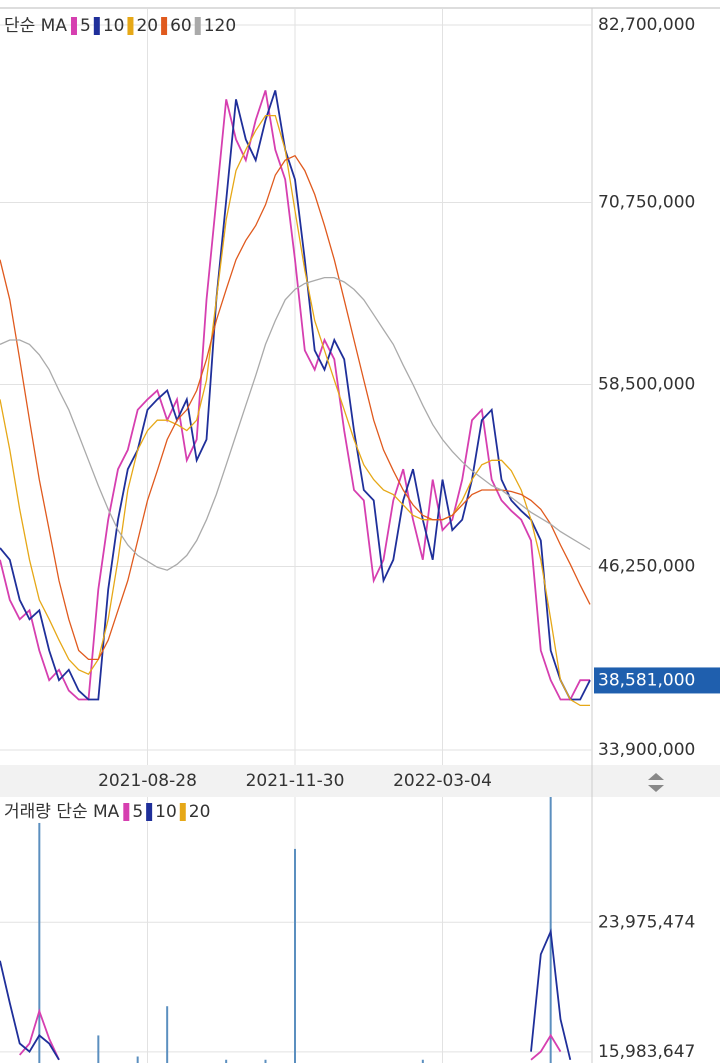 The height and width of the screenshot is (1063, 720). What do you see at coordinates (646, 1052) in the screenshot?
I see `y-tick-label: 15,983,647` at bounding box center [646, 1052].